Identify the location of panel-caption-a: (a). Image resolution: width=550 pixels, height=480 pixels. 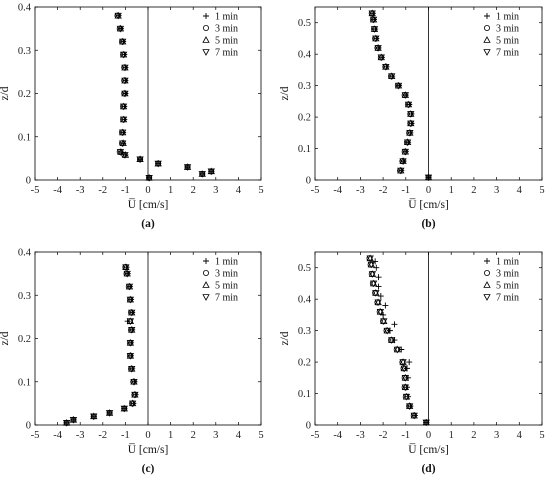
(148, 224).